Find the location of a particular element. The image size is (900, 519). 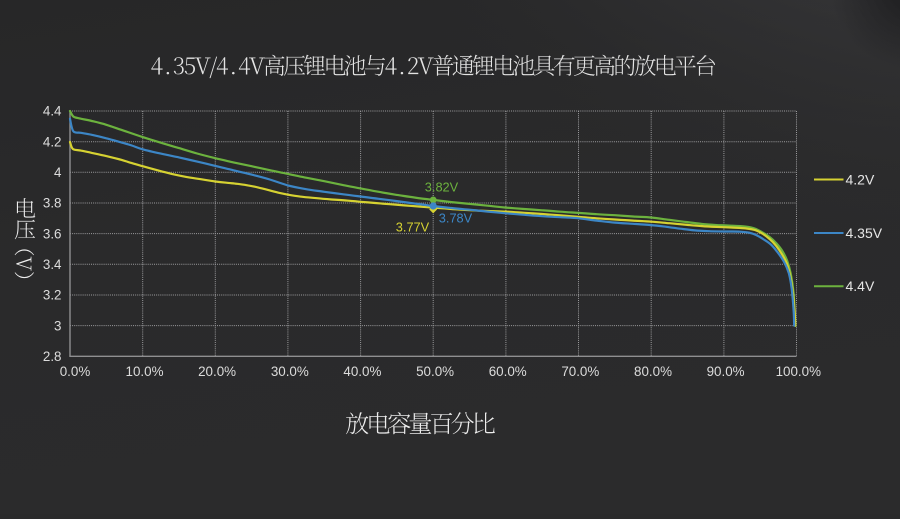

svg-text: 4.4 is located at coordinates (52, 111).